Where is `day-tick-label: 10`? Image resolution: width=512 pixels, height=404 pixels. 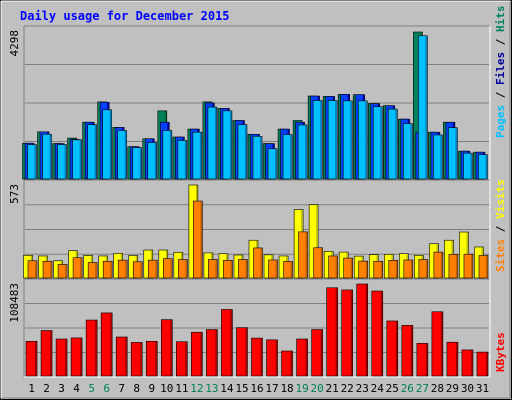 day-tick-label: 10 is located at coordinates (166, 388).